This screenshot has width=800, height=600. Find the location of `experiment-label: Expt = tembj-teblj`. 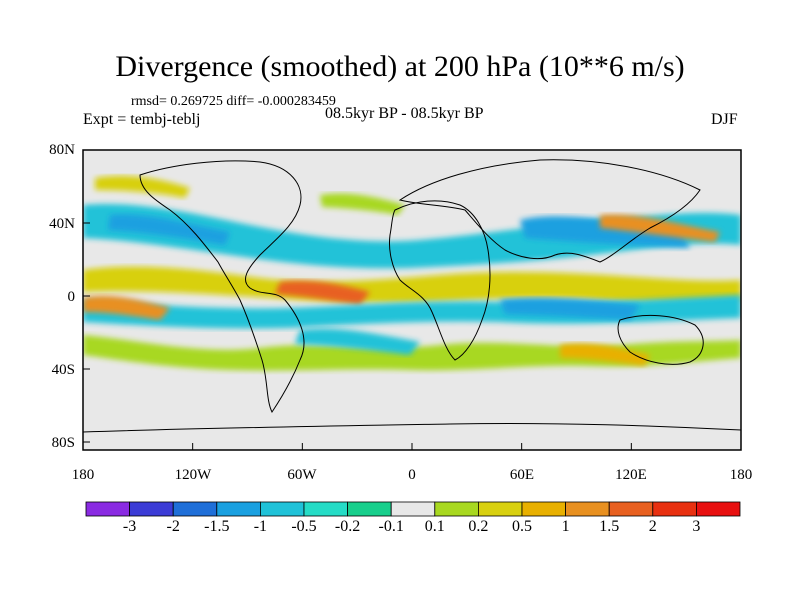

experiment-label: Expt = tembj-teblj is located at coordinates (142, 119).